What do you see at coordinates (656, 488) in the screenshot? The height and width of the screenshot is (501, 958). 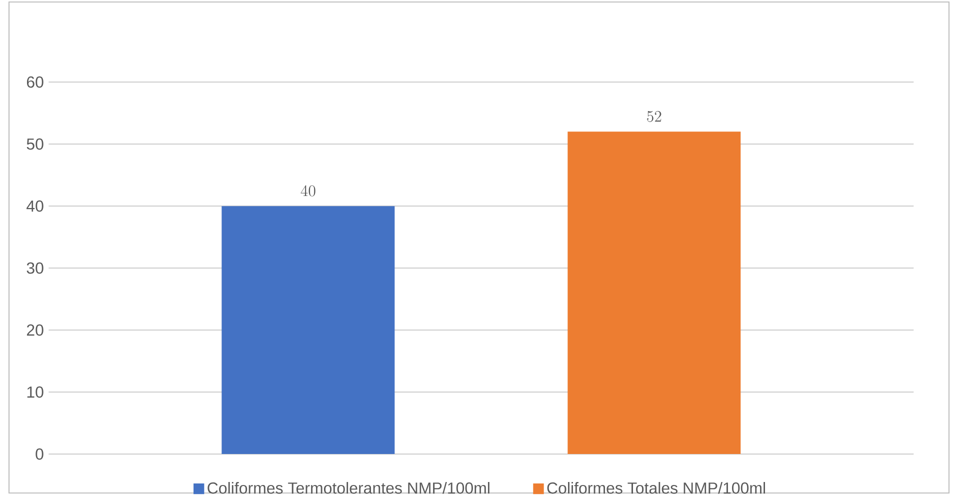 I see `legend-label: Coliformes Totales NMP/100ml` at bounding box center [656, 488].